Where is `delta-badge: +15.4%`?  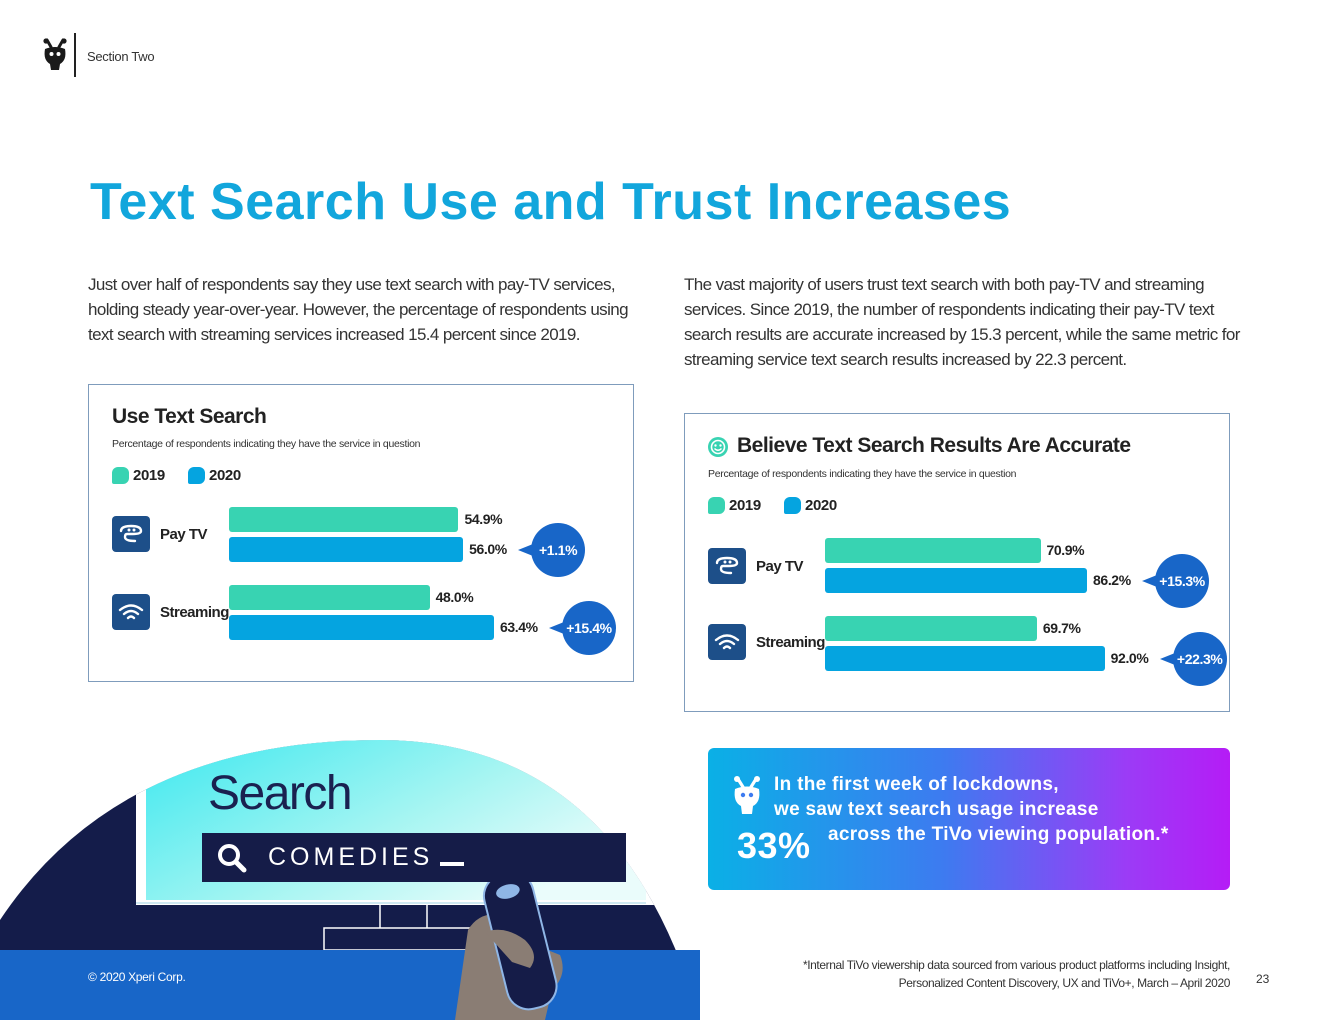 delta-badge: +15.4% is located at coordinates (582, 628).